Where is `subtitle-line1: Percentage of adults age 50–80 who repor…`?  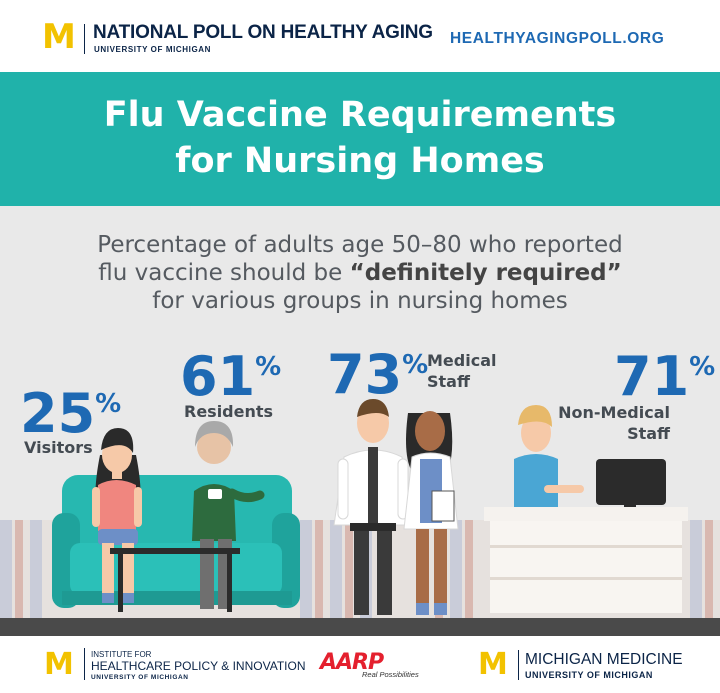
subtitle-line1: Percentage of adults age 50–80 who repor… is located at coordinates (360, 245).